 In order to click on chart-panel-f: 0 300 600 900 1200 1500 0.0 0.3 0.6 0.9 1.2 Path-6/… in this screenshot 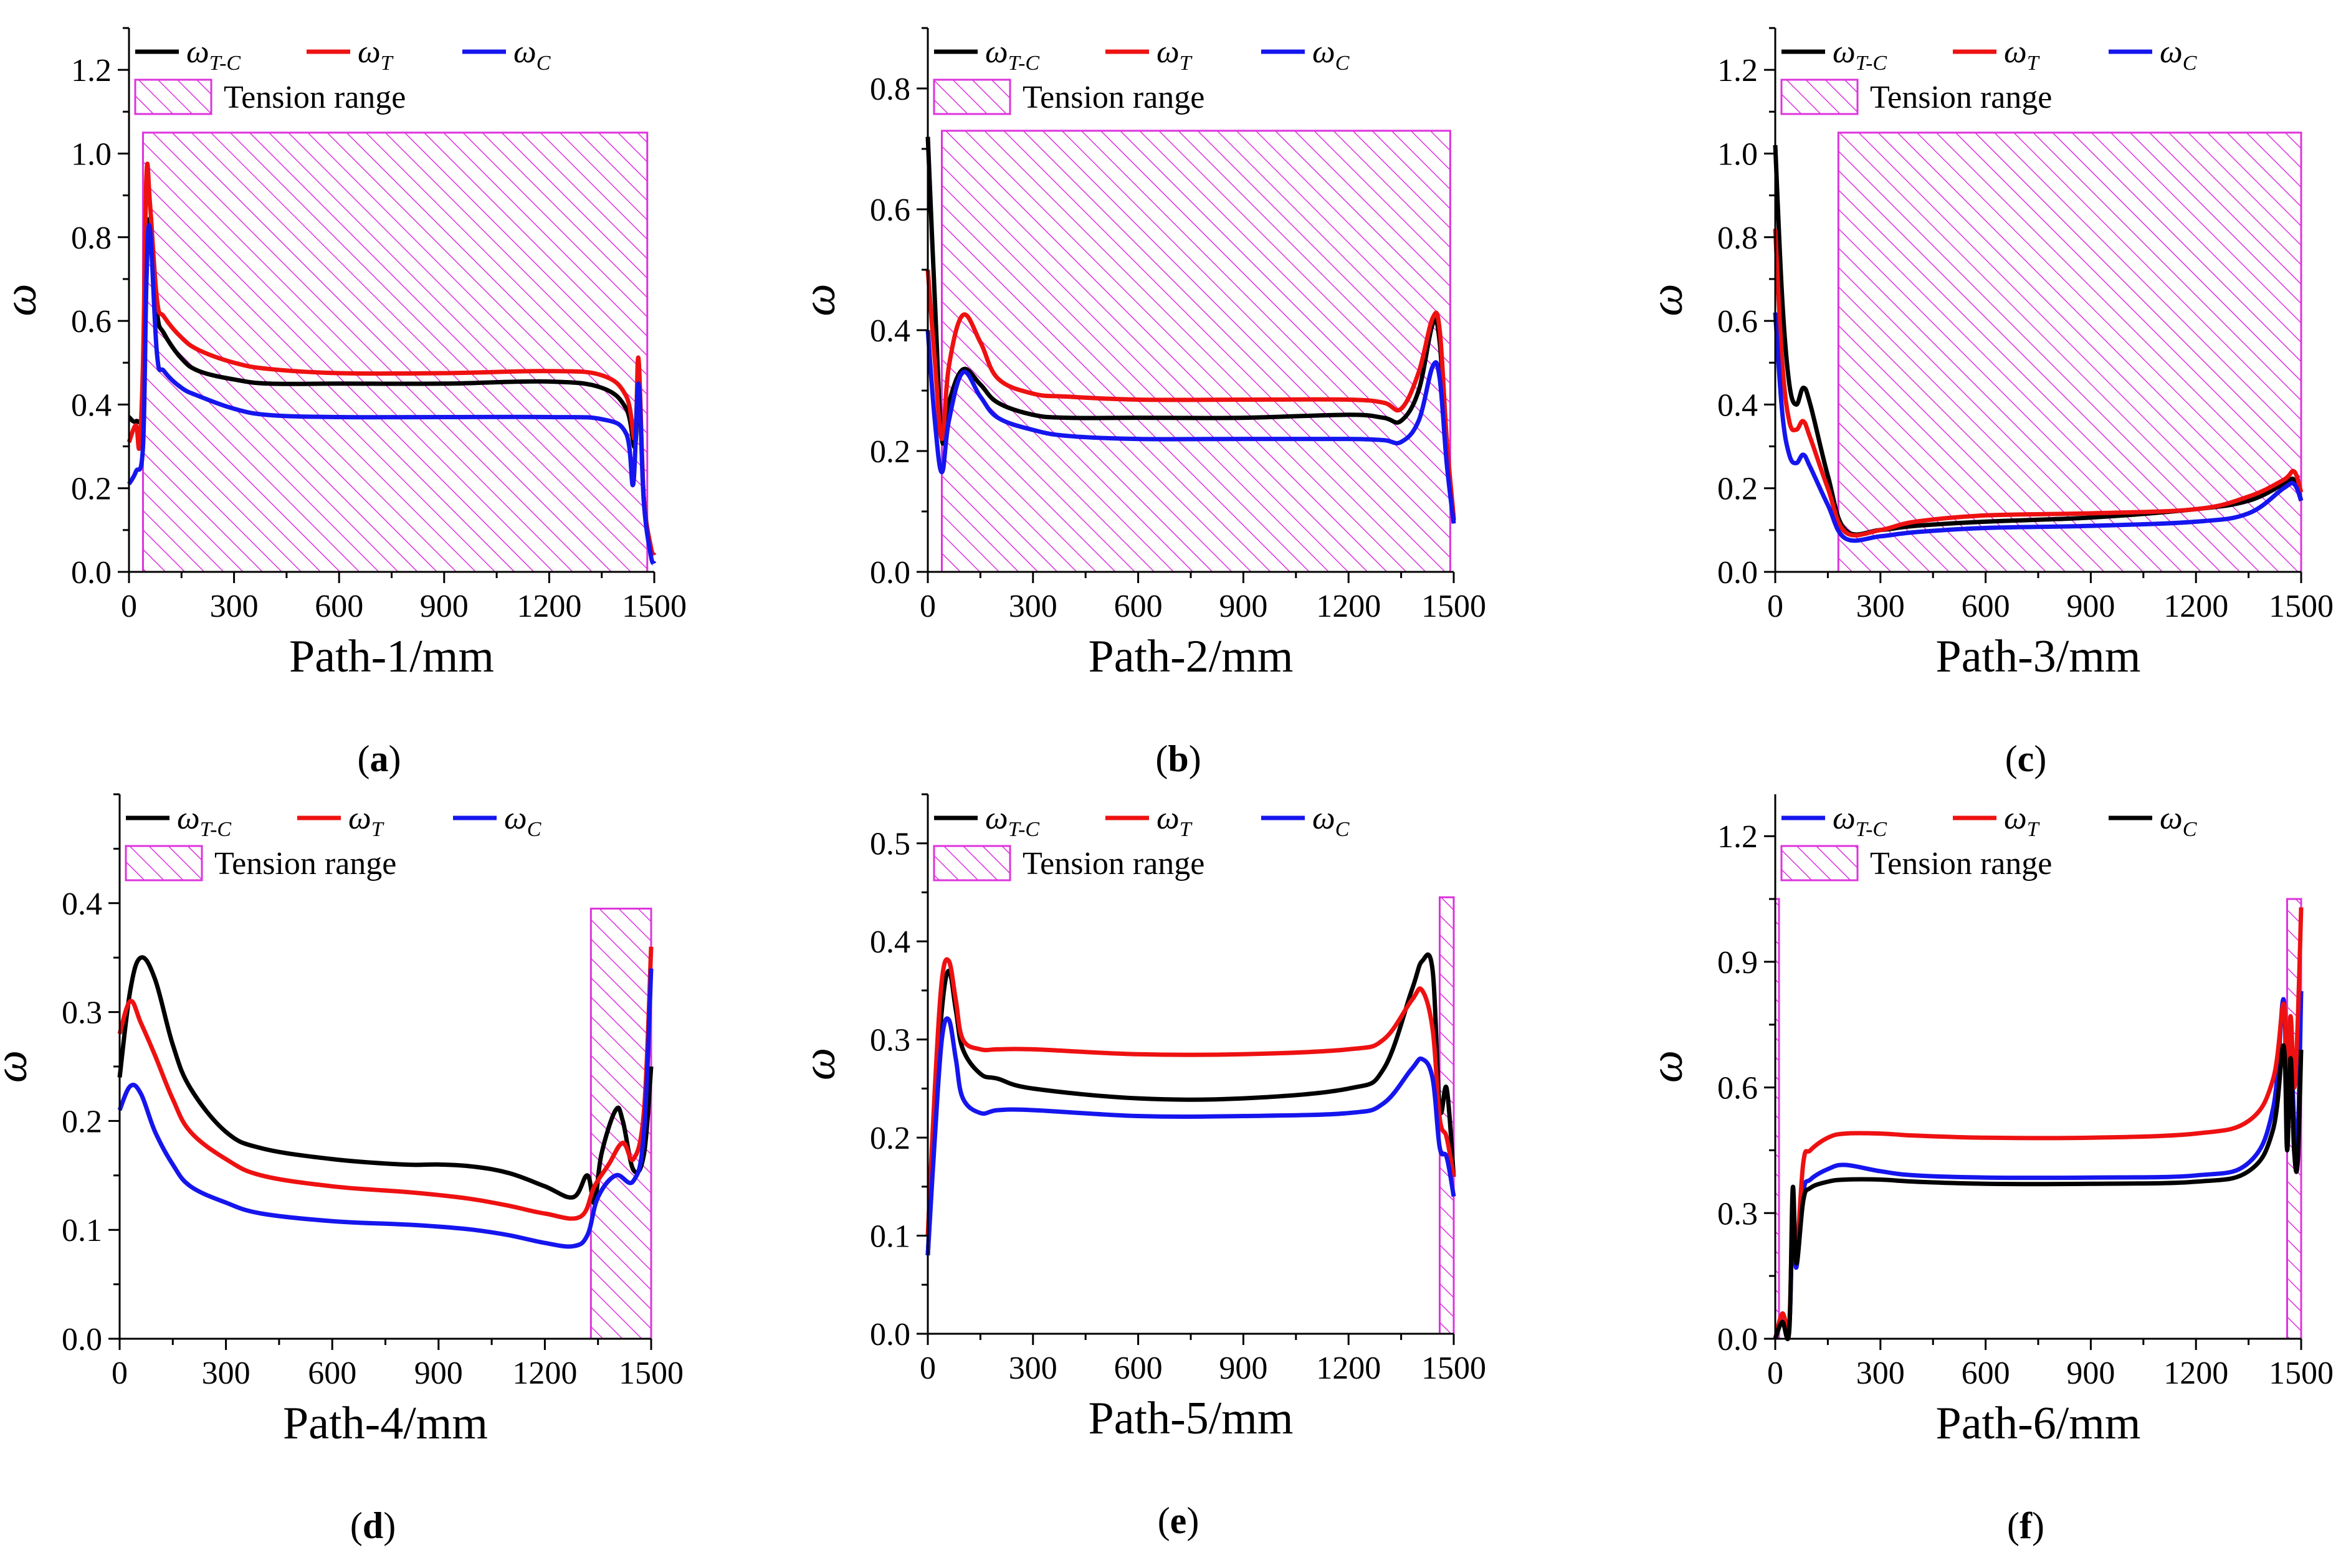, I will do `click(1987, 1170)`.